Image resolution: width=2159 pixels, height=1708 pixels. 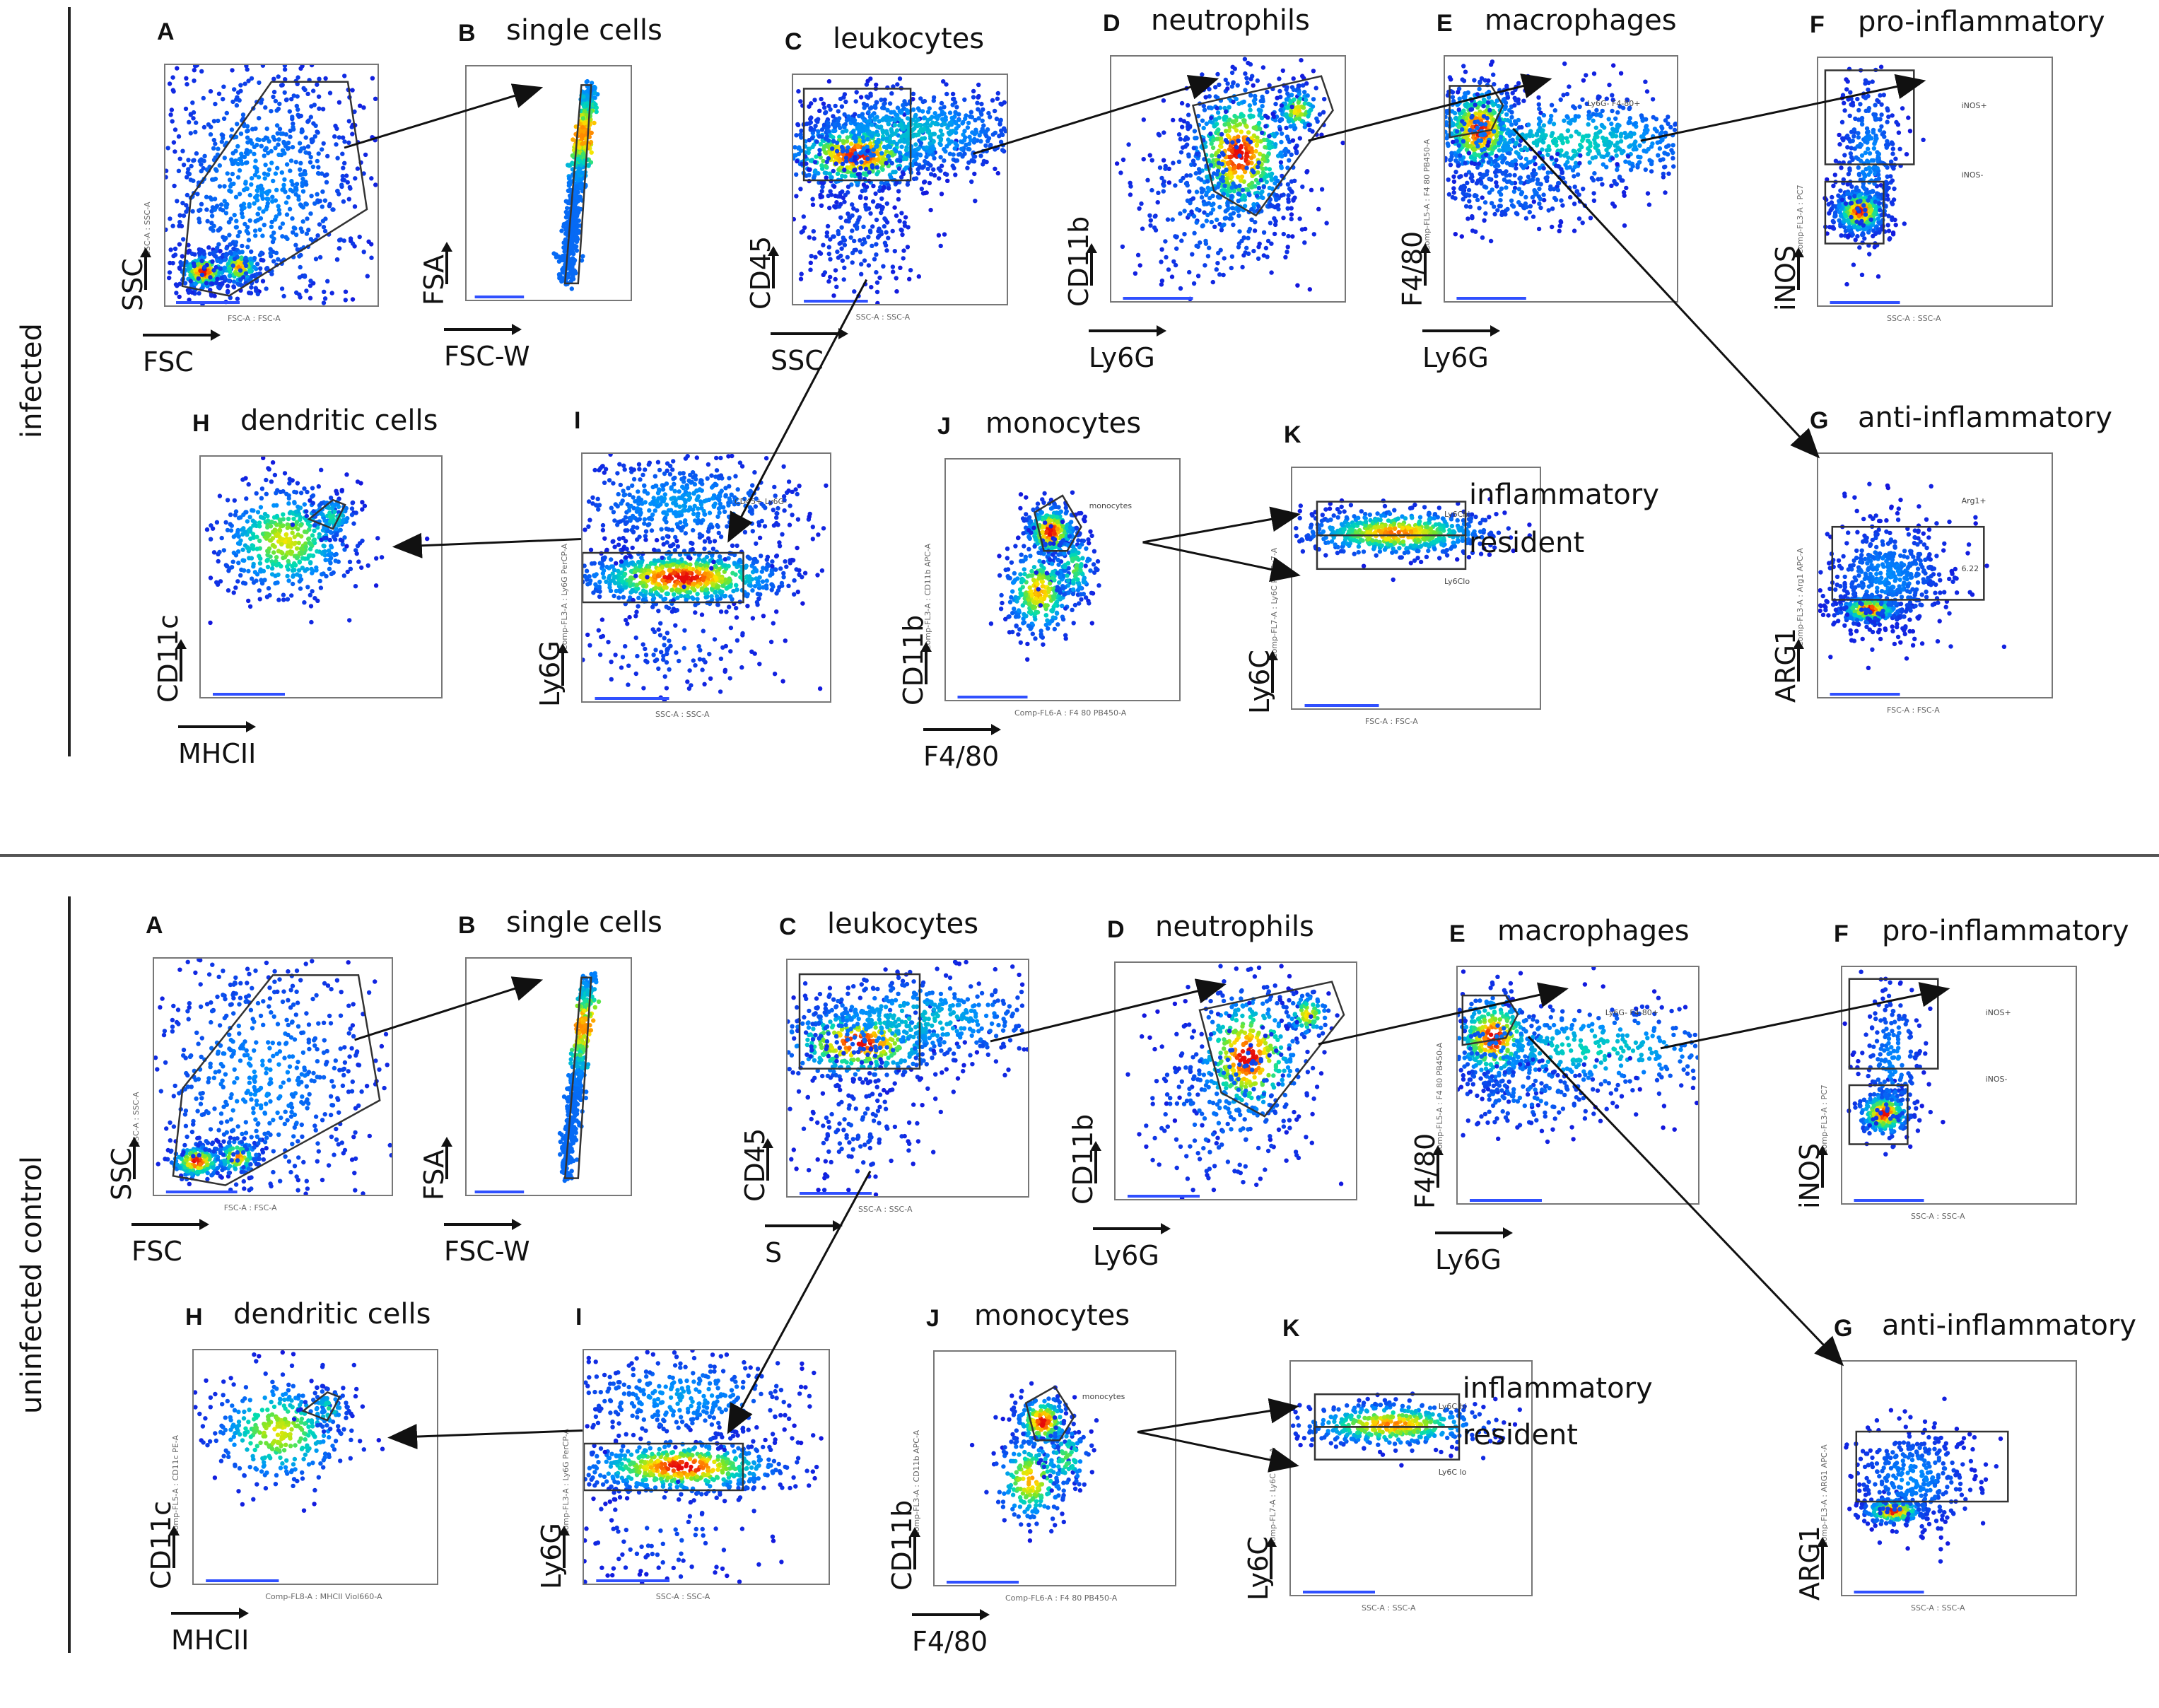 What do you see at coordinates (168, 362) in the screenshot?
I see `x-axis-label: FSC` at bounding box center [168, 362].